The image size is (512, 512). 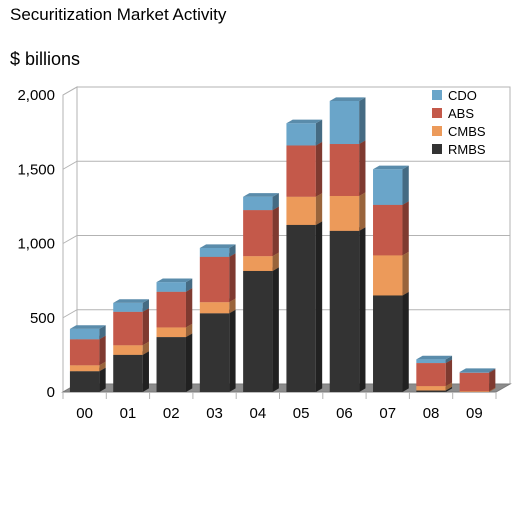 What do you see at coordinates (214, 413) in the screenshot?
I see `x-tick-label: 03` at bounding box center [214, 413].